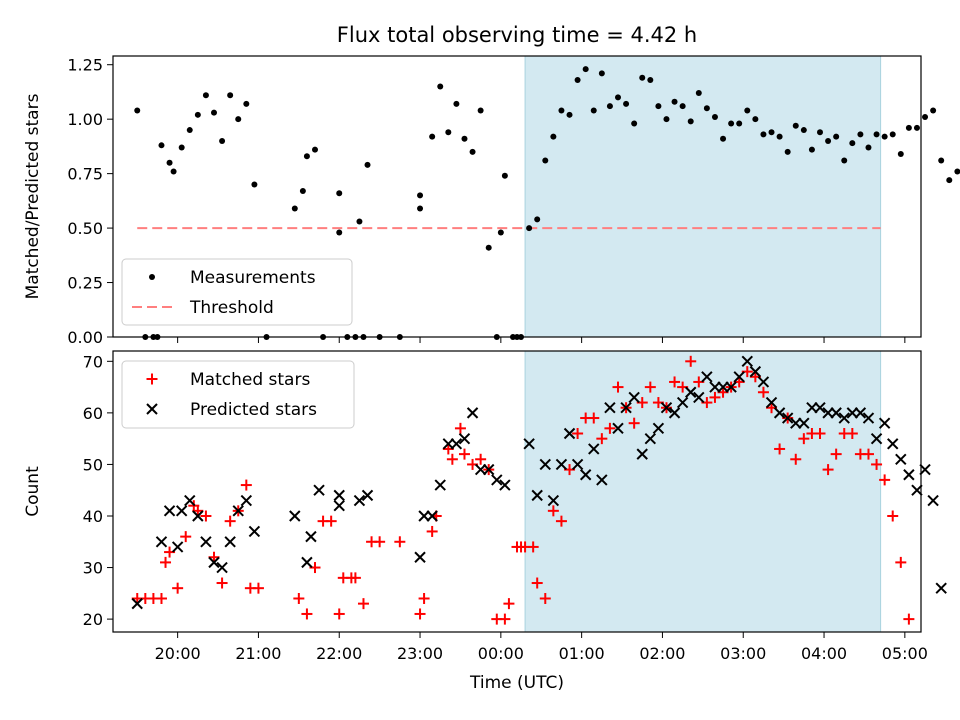  I want to click on shaded-region, so click(703, 491).